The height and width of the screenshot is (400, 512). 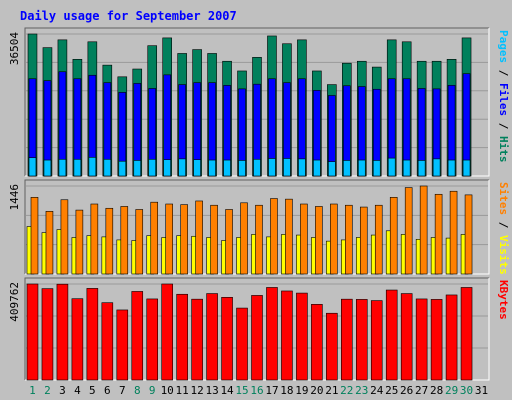 I want to click on axis-label-part: Sites, so click(x=503, y=198).